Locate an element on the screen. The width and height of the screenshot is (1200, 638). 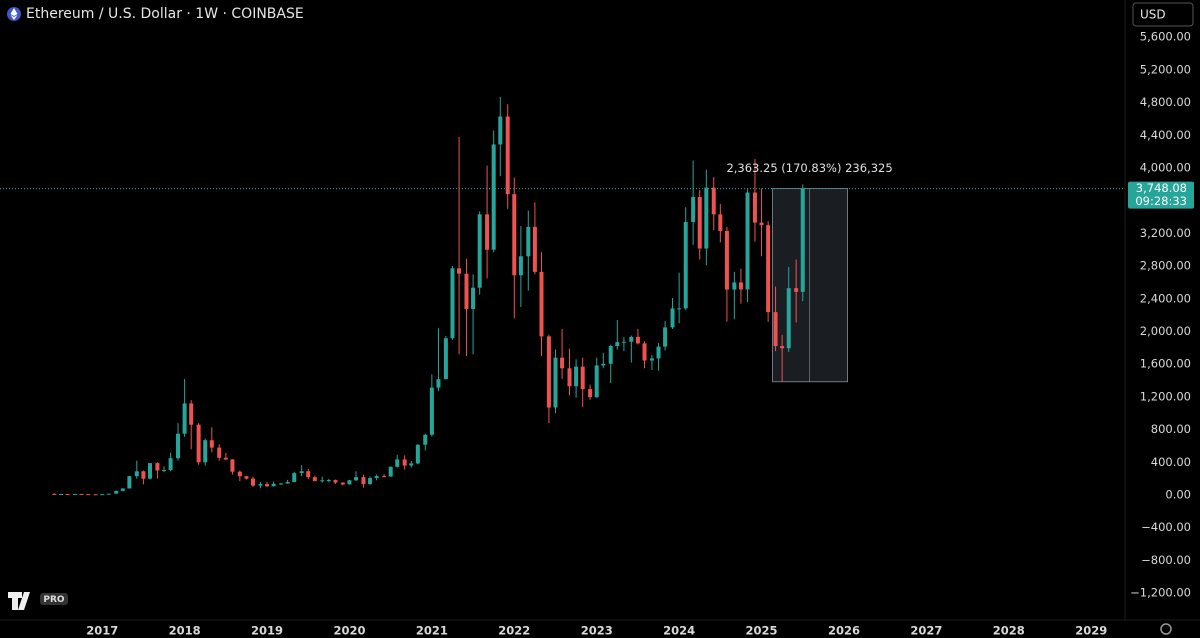
y-tick-label: 1,600.00 is located at coordinates (1165, 364).